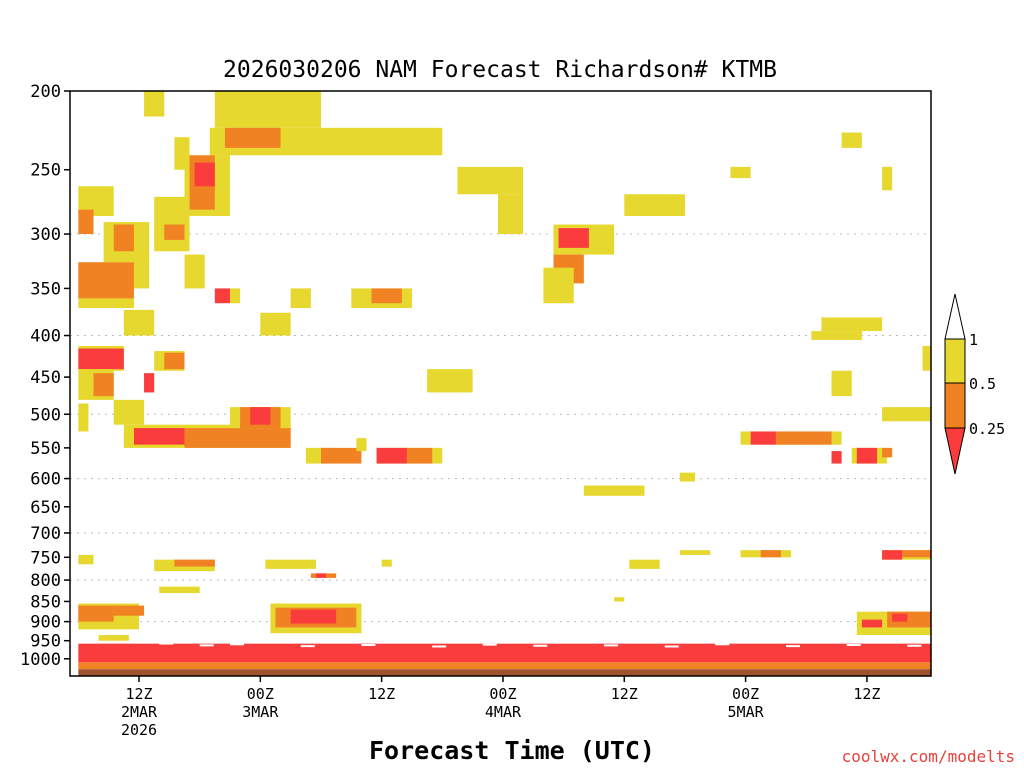 This screenshot has width=1024, height=768. Describe the element at coordinates (260, 694) in the screenshot. I see `xtick-label-18-0: 00Z` at that location.